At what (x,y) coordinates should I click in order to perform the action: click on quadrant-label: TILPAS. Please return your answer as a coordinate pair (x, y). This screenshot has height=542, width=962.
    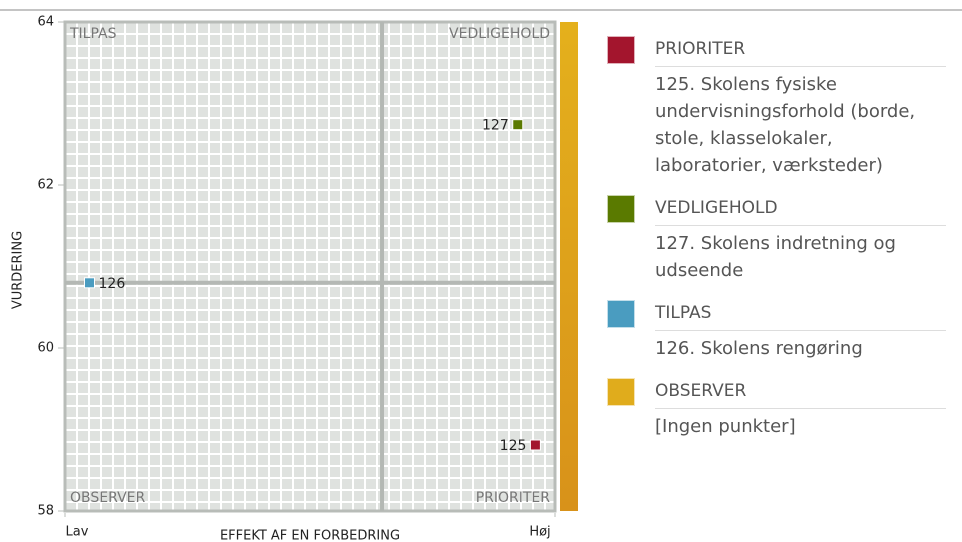
    Looking at the image, I should click on (93, 34).